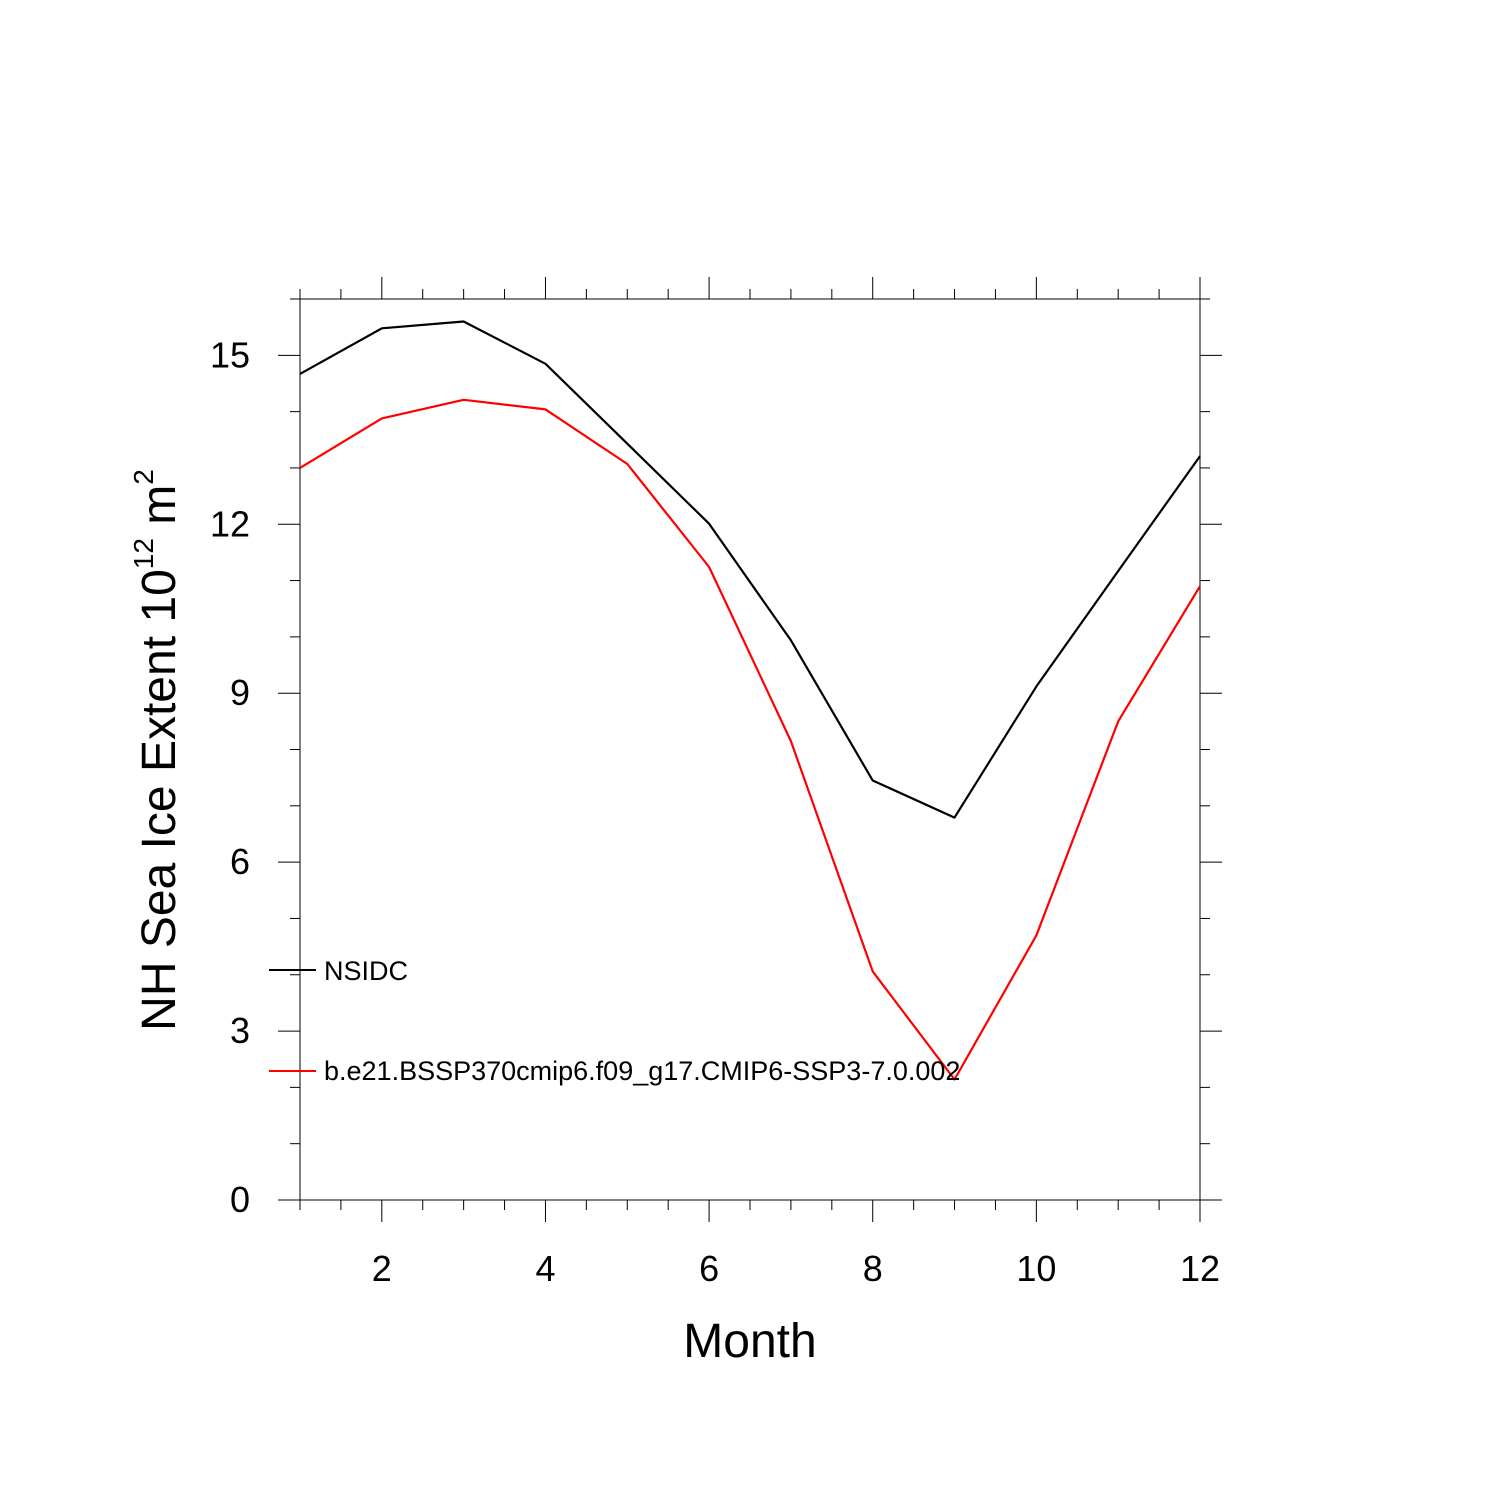  What do you see at coordinates (159, 511) in the screenshot?
I see `y-axis-label-unit: m` at bounding box center [159, 511].